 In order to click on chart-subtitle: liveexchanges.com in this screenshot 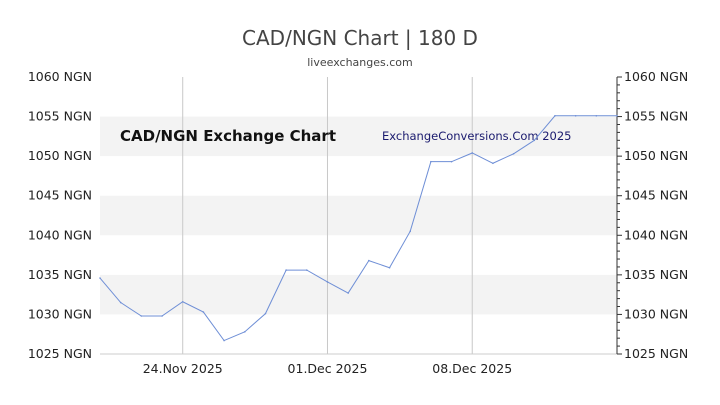, I will do `click(360, 62)`.